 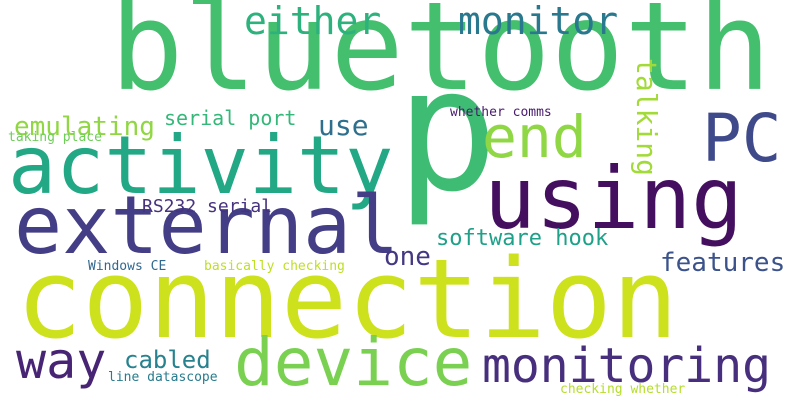 I want to click on word-rs232-serial: RS232 serial, so click(x=207, y=206).